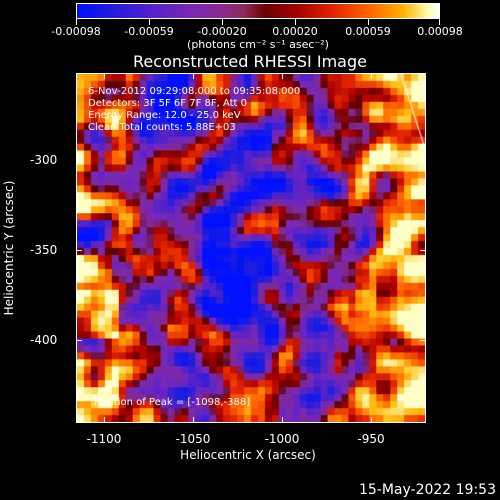 Image resolution: width=500 pixels, height=500 pixels. What do you see at coordinates (162, 127) in the screenshot?
I see `clean-counts-text: Clean Total counts: 5.88E+03` at bounding box center [162, 127].